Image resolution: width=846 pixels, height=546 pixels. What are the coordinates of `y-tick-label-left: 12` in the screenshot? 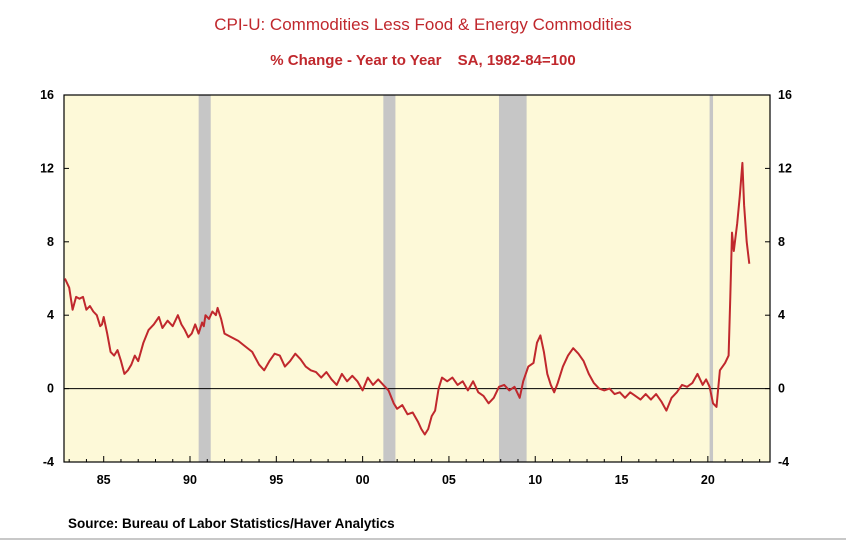 It's located at (47, 168).